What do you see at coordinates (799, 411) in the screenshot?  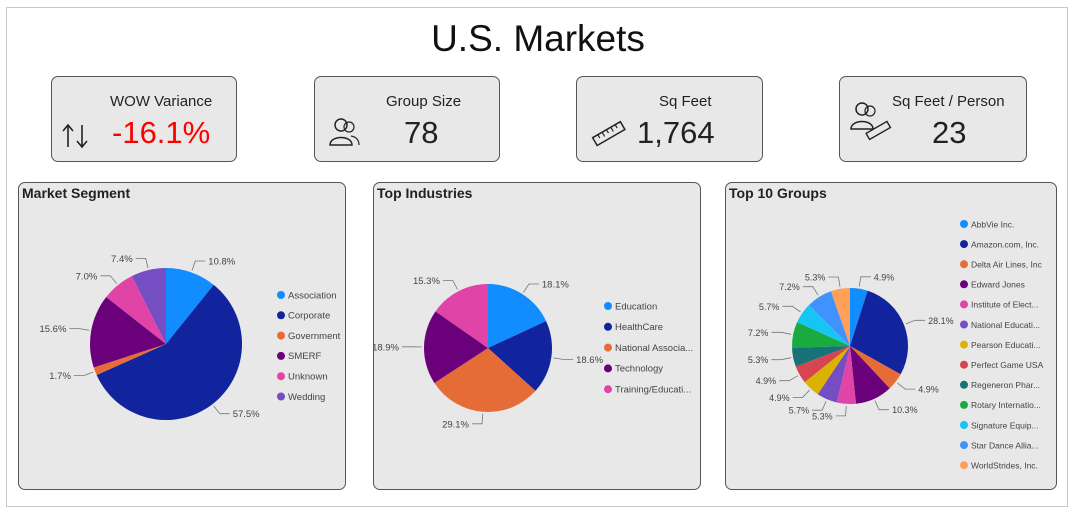 I see `data-label: 5.7%` at bounding box center [799, 411].